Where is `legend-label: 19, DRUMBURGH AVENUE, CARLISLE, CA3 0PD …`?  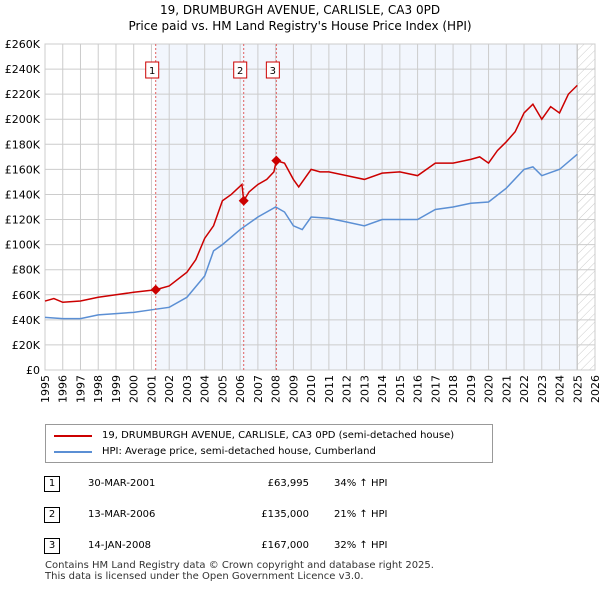
legend-label: 19, DRUMBURGH AVENUE, CARLISLE, CA3 0PD … is located at coordinates (278, 435).